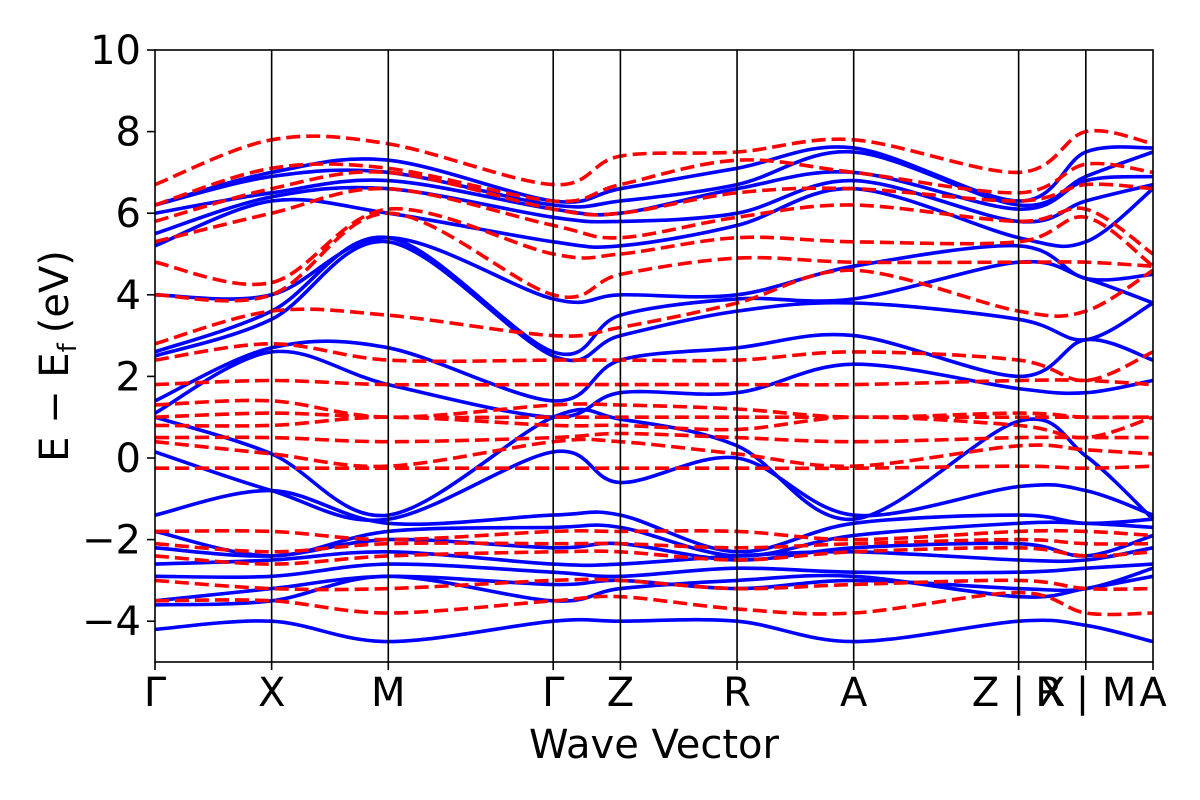 This screenshot has height=800, width=1200. What do you see at coordinates (654, 745) in the screenshot?
I see `x-axis-title: Wave Vector` at bounding box center [654, 745].